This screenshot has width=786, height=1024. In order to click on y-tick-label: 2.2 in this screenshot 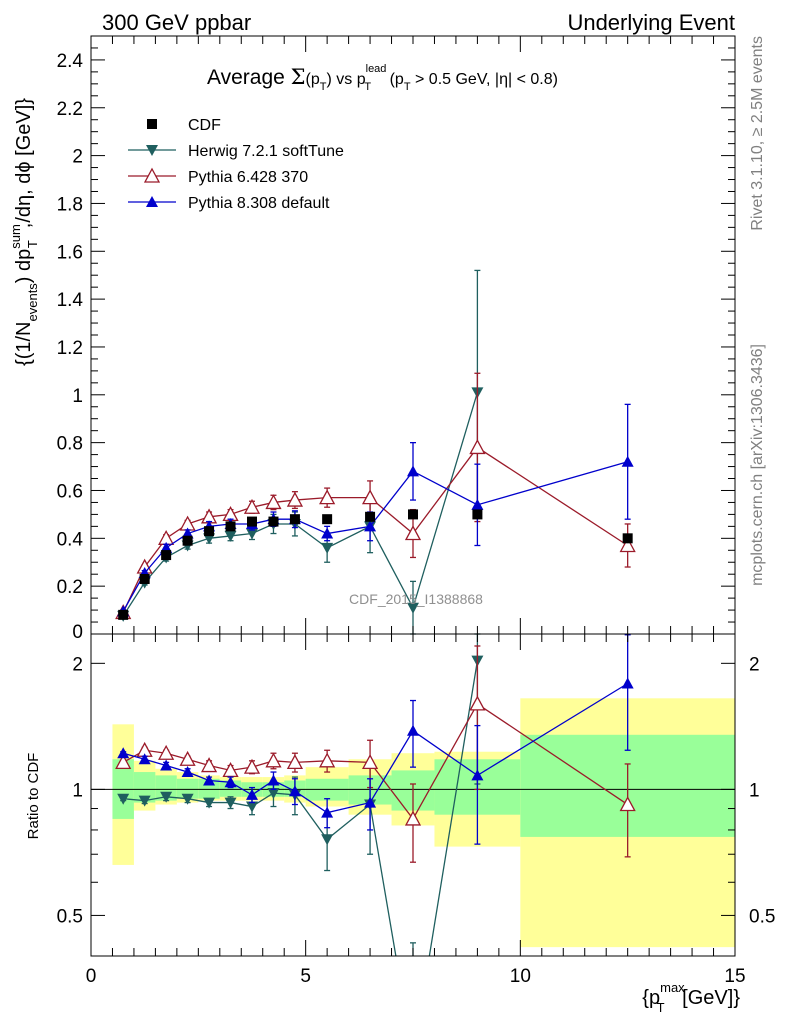, I will do `click(70, 109)`.